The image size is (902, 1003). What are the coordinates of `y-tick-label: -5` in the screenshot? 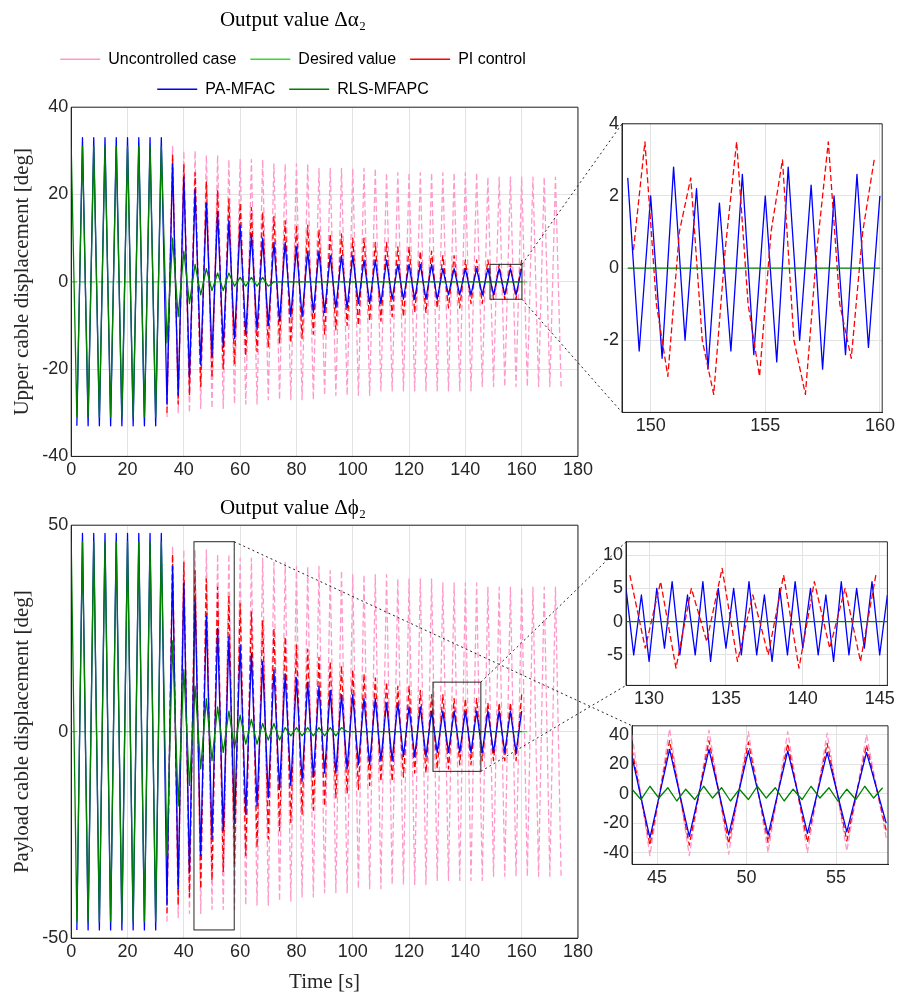 It's located at (615, 653).